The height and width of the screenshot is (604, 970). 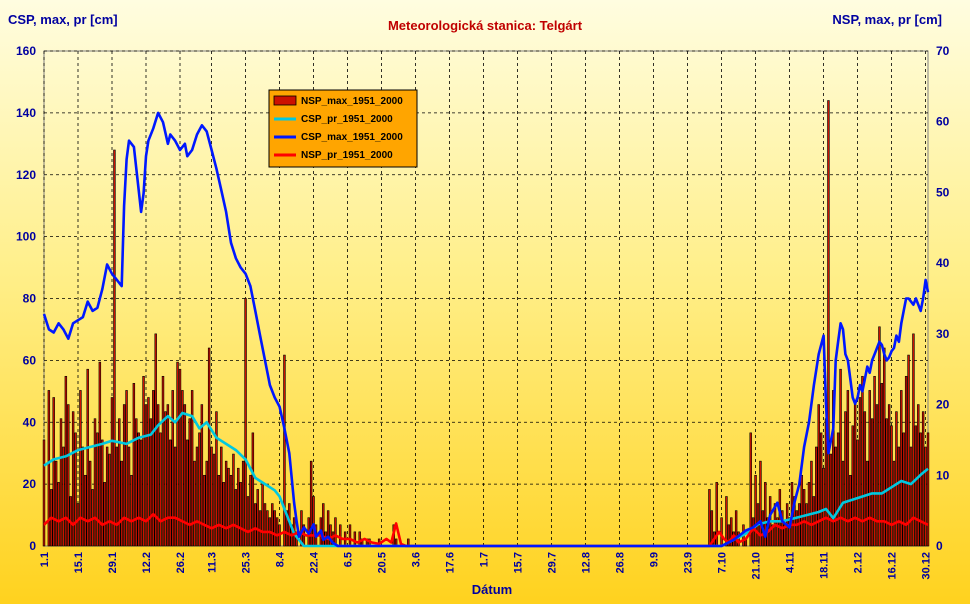 I want to click on x-tick-label: 22.4, so click(x=315, y=562).